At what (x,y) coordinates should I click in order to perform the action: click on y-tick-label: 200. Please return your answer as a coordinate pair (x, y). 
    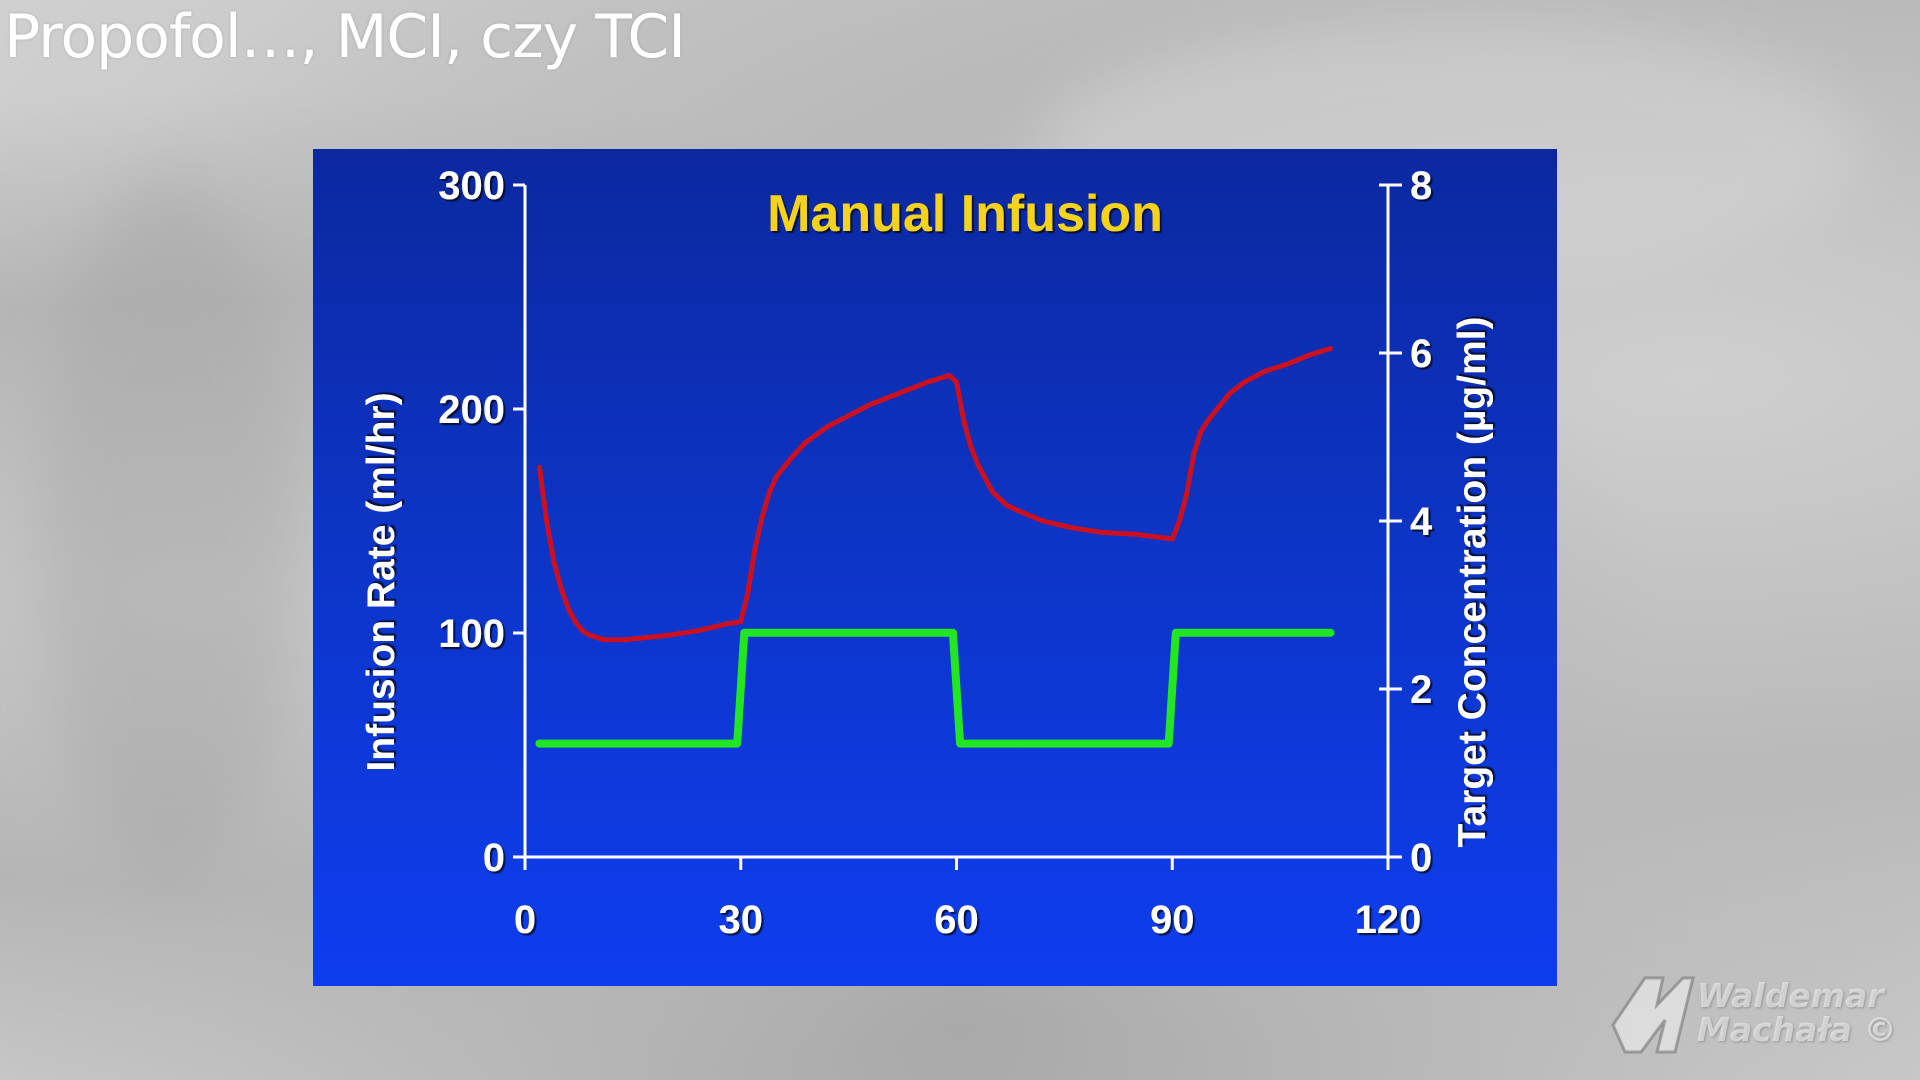
    Looking at the image, I should click on (471, 410).